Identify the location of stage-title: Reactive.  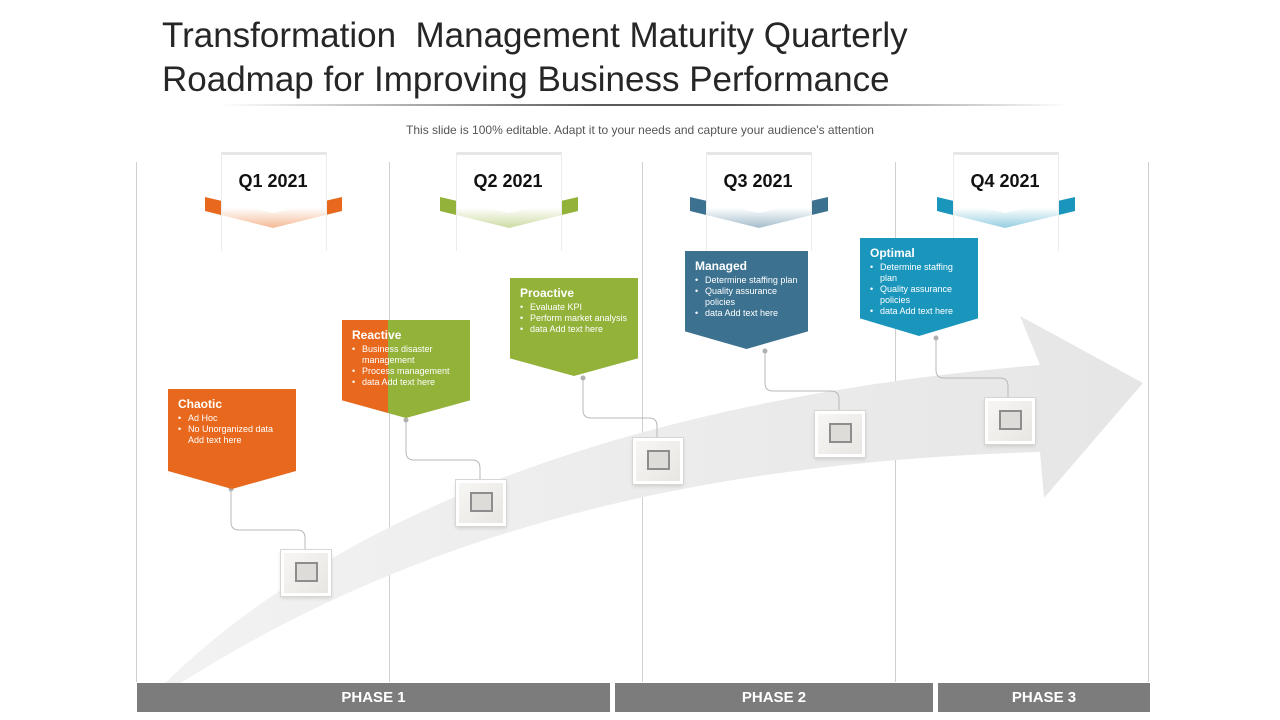
(377, 335).